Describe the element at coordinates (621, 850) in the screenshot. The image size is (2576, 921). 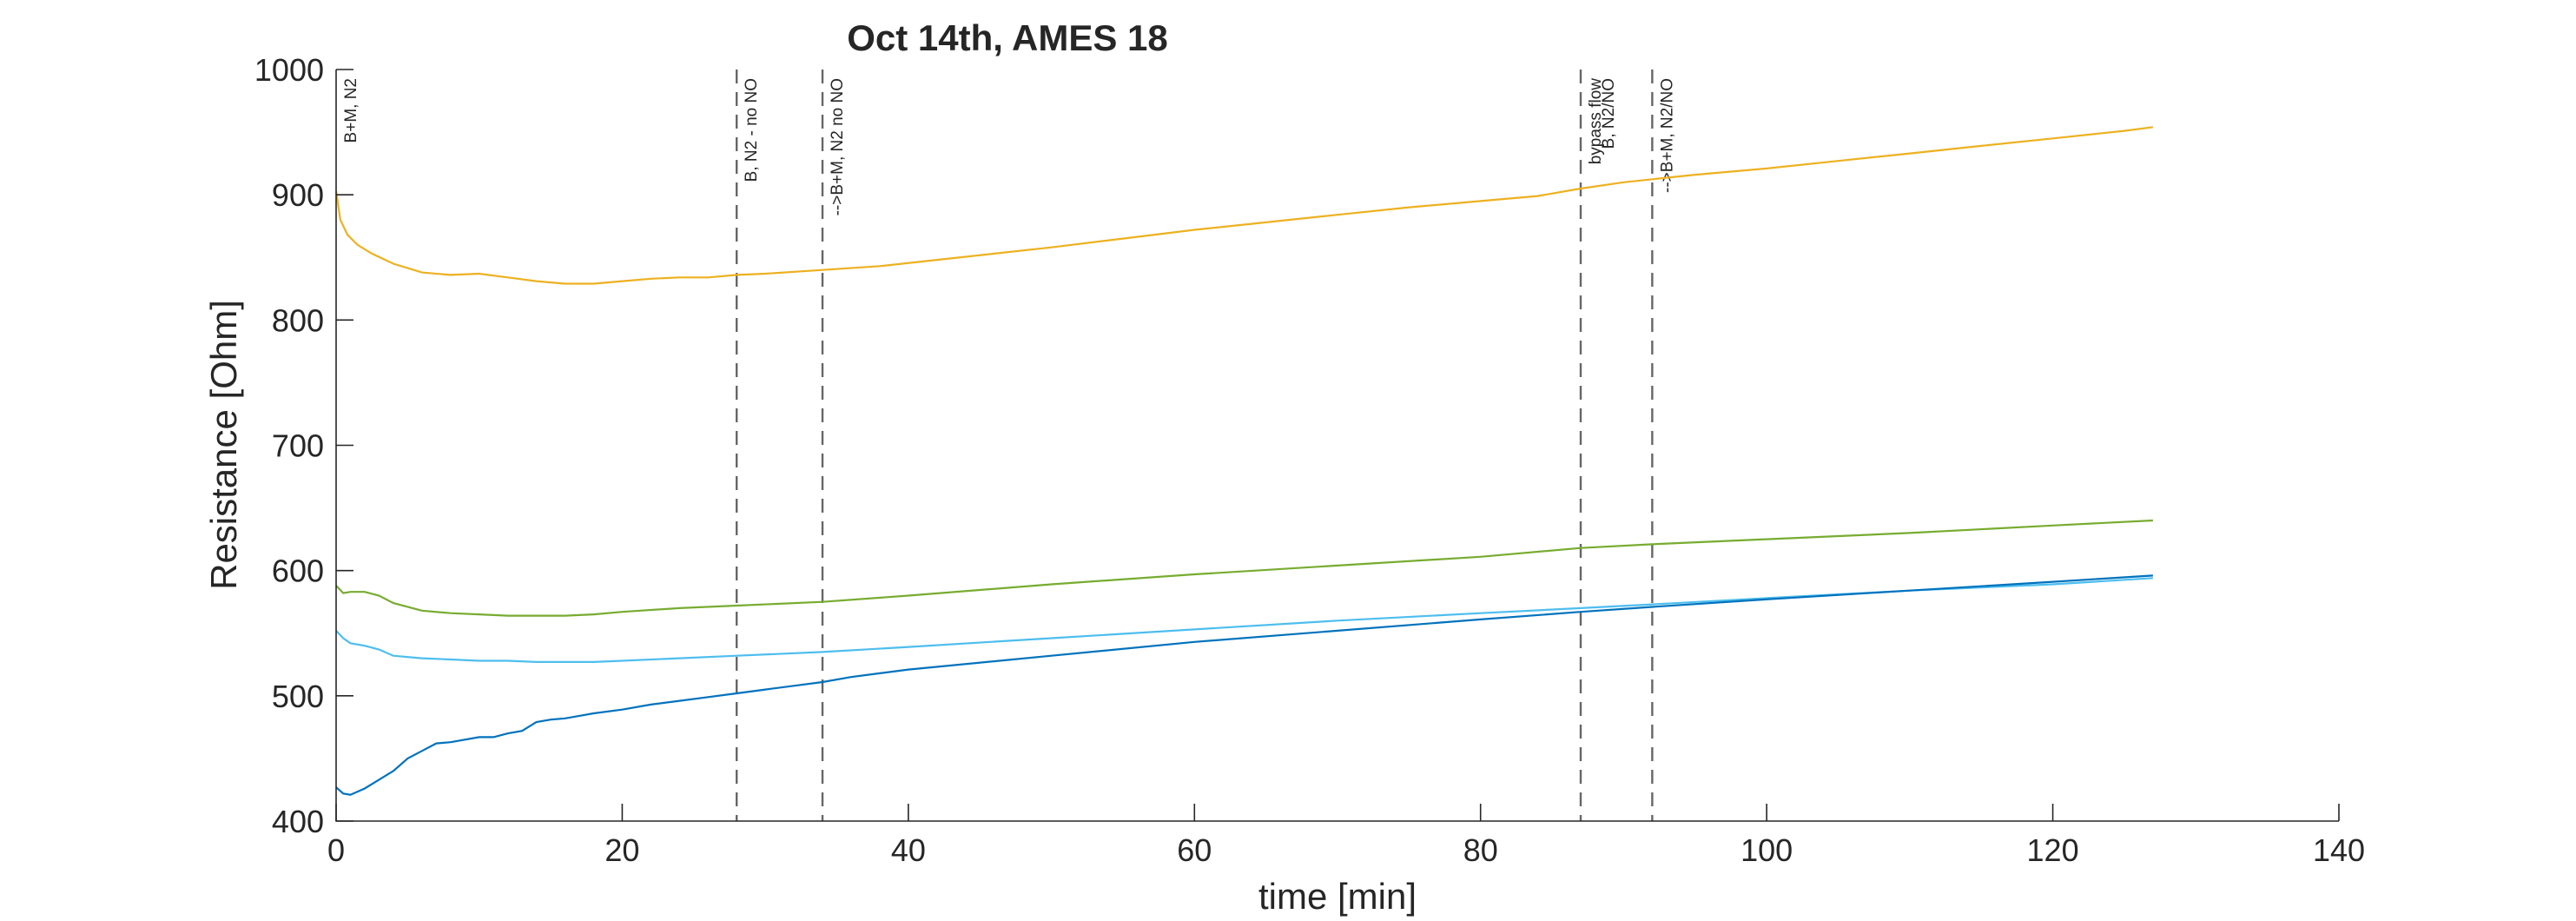
I see `x-tick-label: 20` at that location.